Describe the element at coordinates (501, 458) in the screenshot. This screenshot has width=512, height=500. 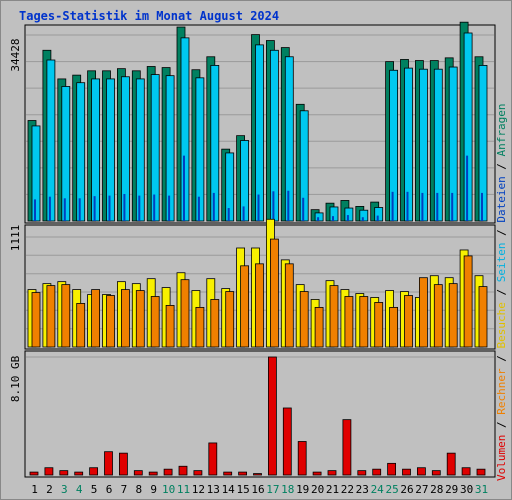
I see `legend-volumen: Volumen` at that location.